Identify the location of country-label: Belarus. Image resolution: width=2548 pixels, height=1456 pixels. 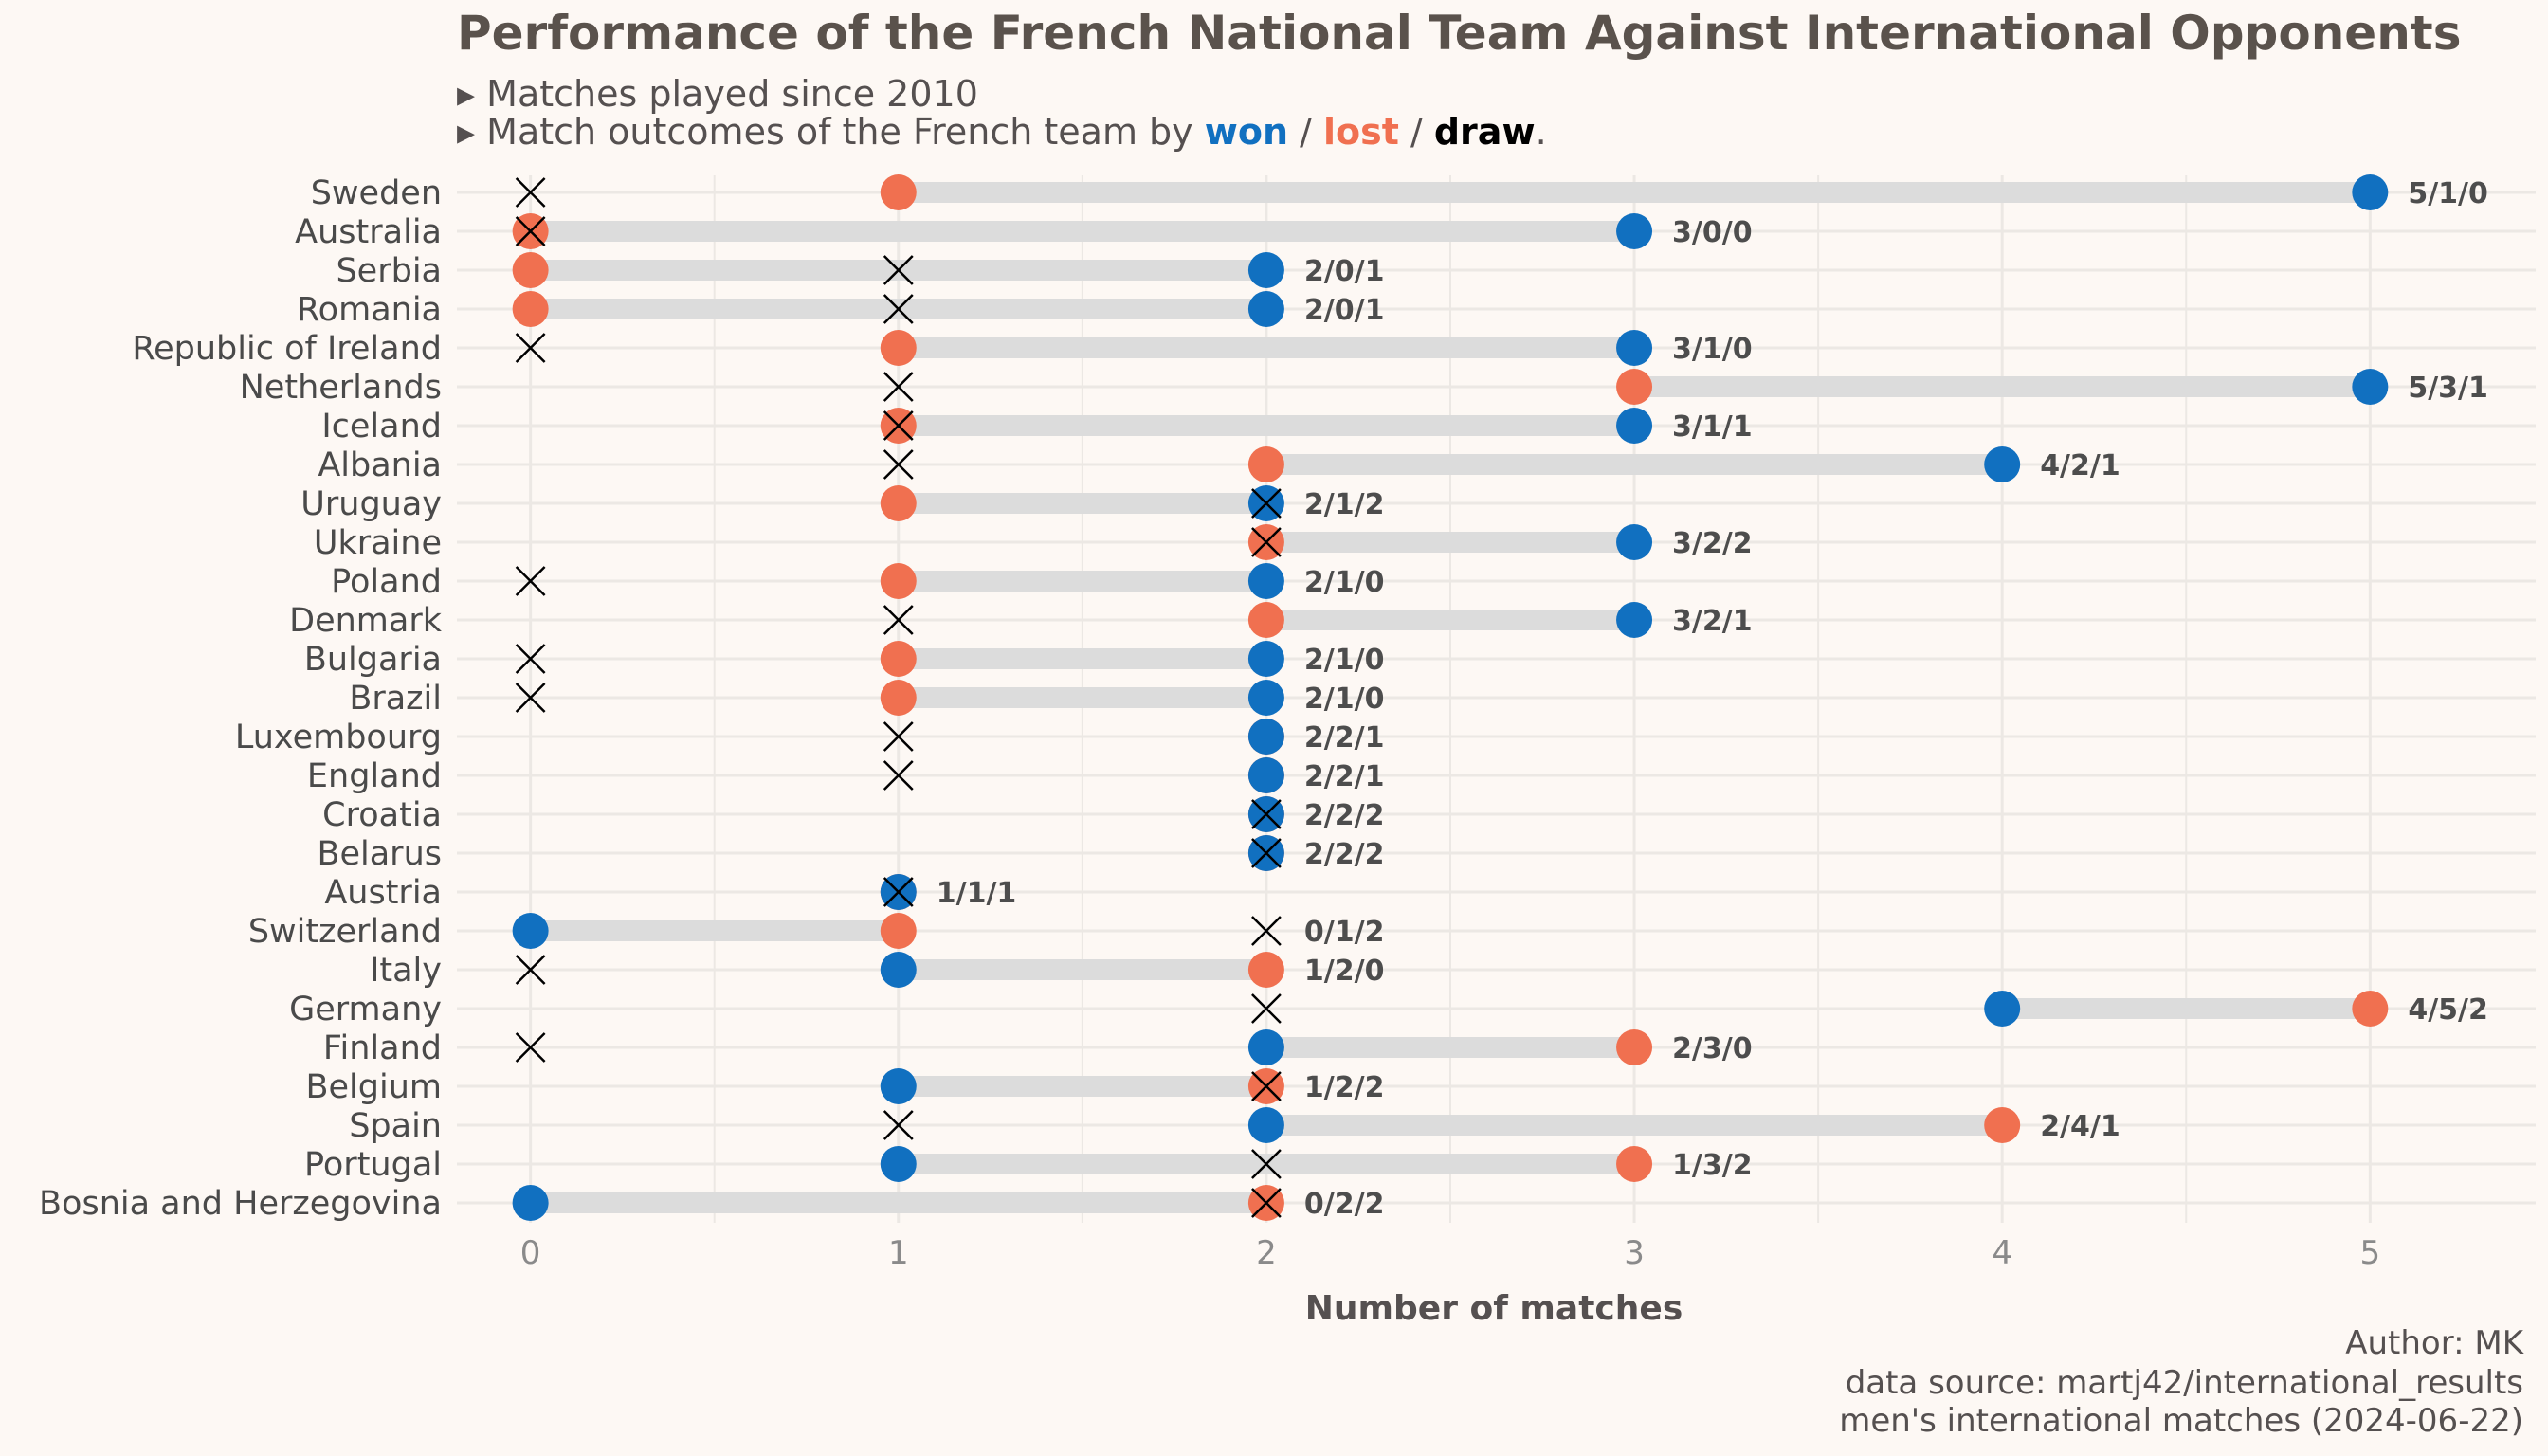
(379, 854).